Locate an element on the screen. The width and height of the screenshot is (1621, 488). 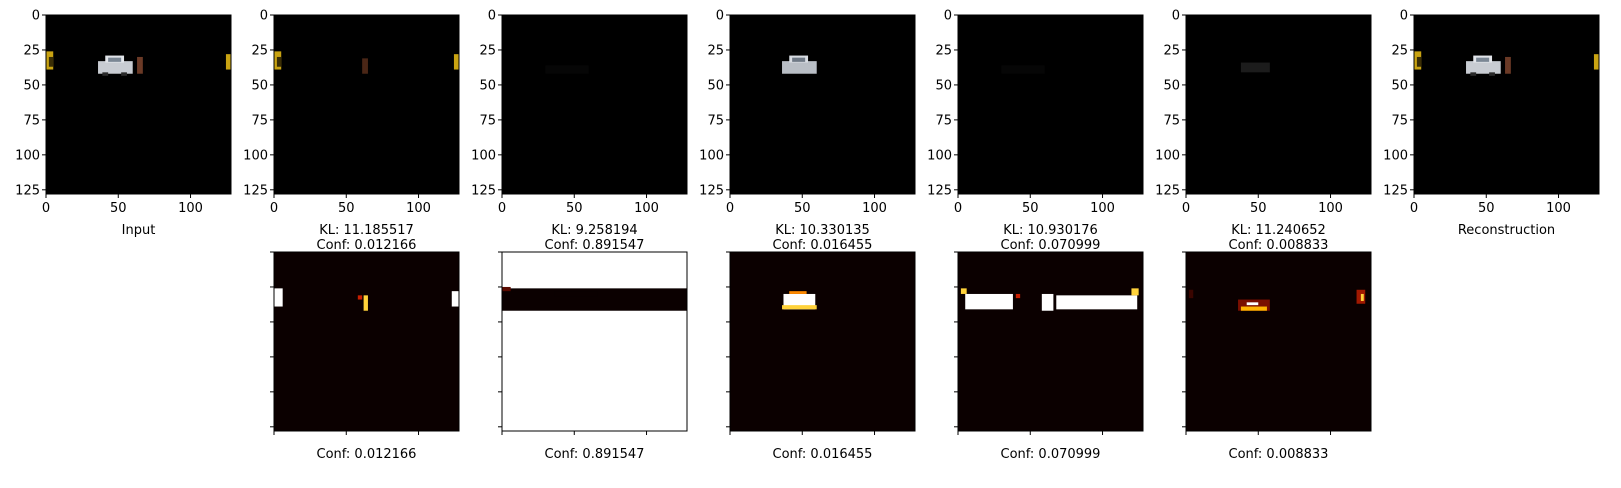
kl-label-slot5: KL: 11.240652 is located at coordinates (1278, 230).